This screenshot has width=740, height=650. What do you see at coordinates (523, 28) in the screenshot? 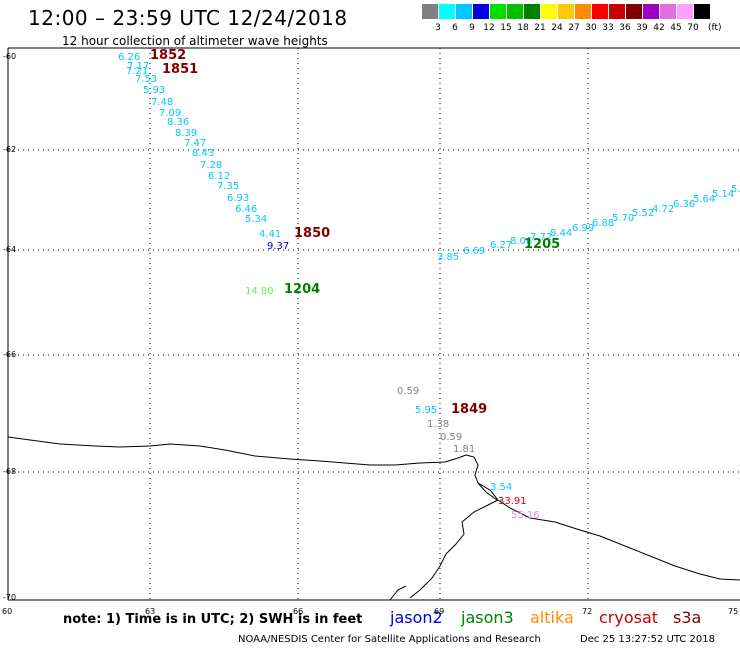
I see `legend-label: 18` at bounding box center [523, 28].